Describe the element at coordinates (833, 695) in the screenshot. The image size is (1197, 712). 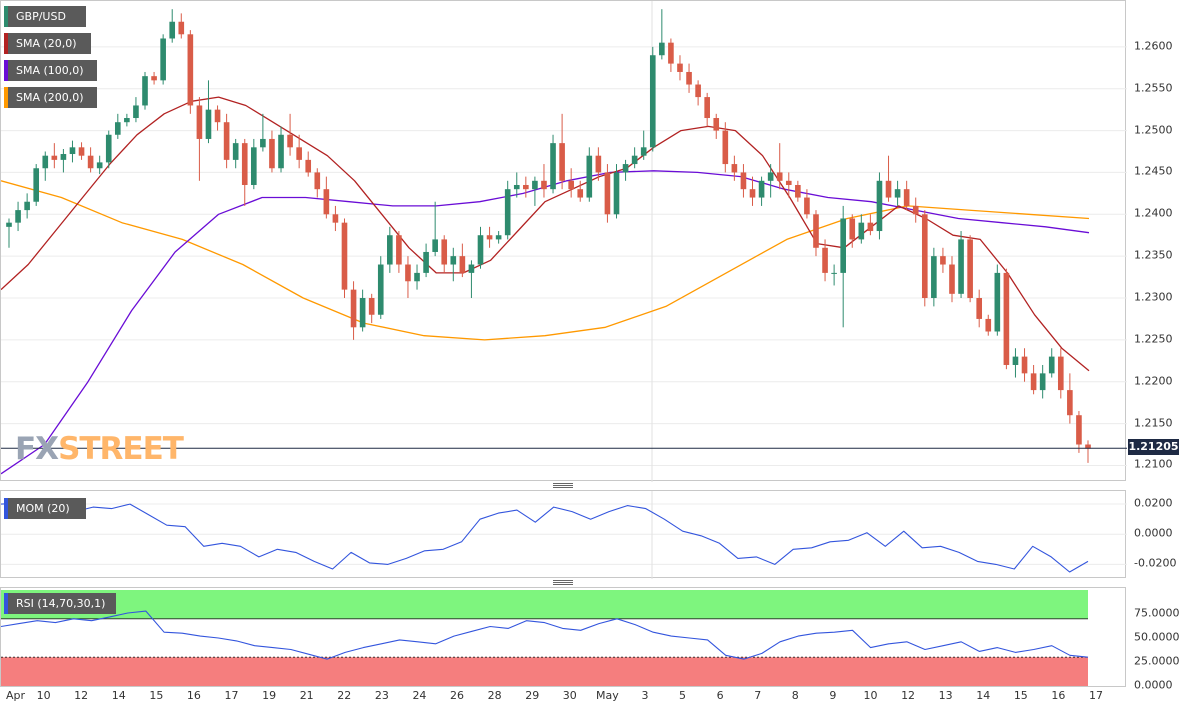
I see `time-tick-label: 9` at that location.